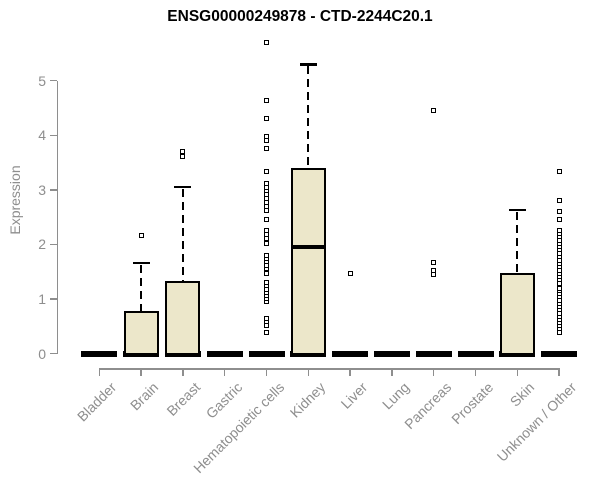 The image size is (600, 500). What do you see at coordinates (42, 353) in the screenshot?
I see `y-axis-tick-label: 0` at bounding box center [42, 353].